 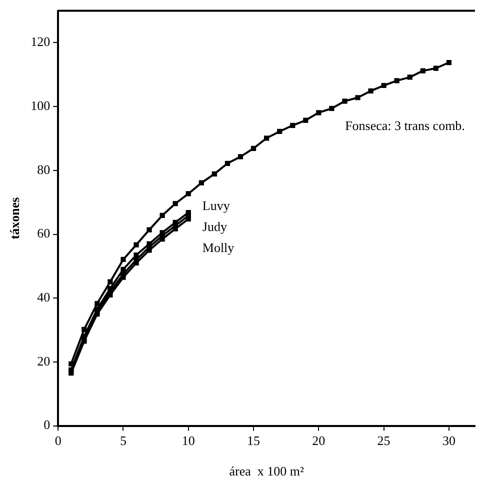 I want to click on y-tick-label: 0, so click(x=47, y=424).